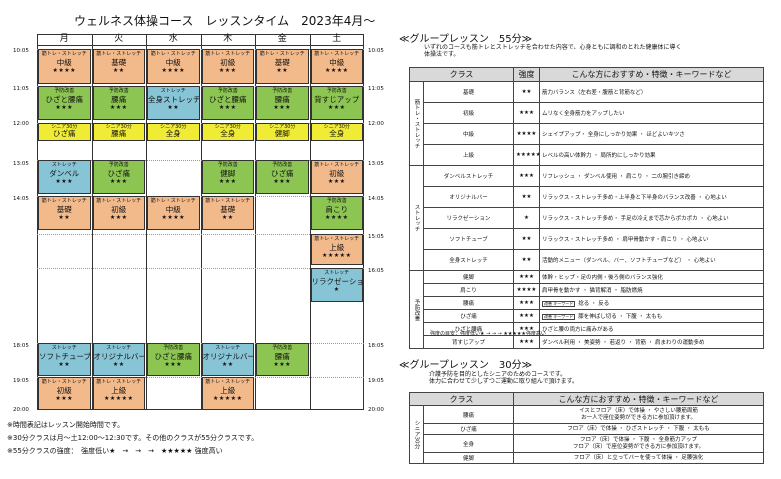 The image size is (781, 479). I want to click on lesson-name: ひざ痛, so click(64, 133).